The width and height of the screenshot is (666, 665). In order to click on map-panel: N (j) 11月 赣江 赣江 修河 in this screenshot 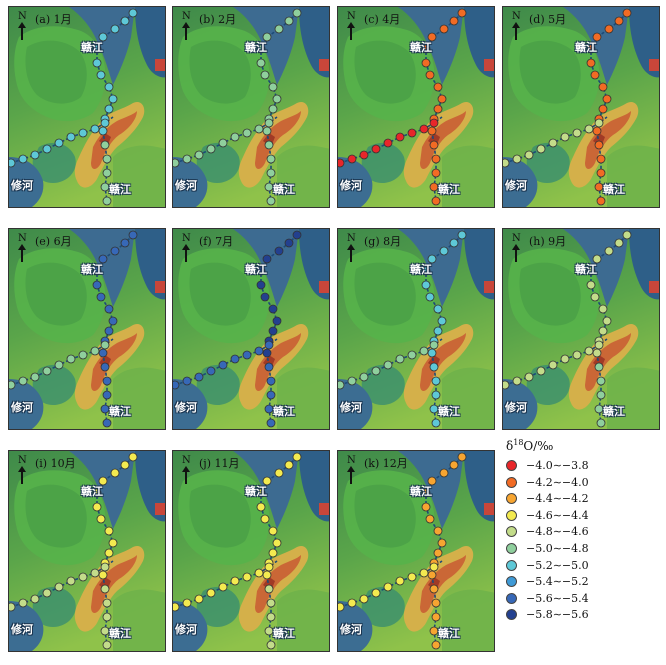, I will do `click(251, 551)`.